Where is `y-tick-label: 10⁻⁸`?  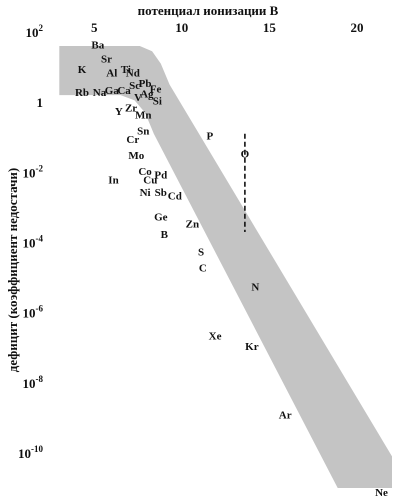
y-tick-label: 10⁻⁸ is located at coordinates (33, 382).